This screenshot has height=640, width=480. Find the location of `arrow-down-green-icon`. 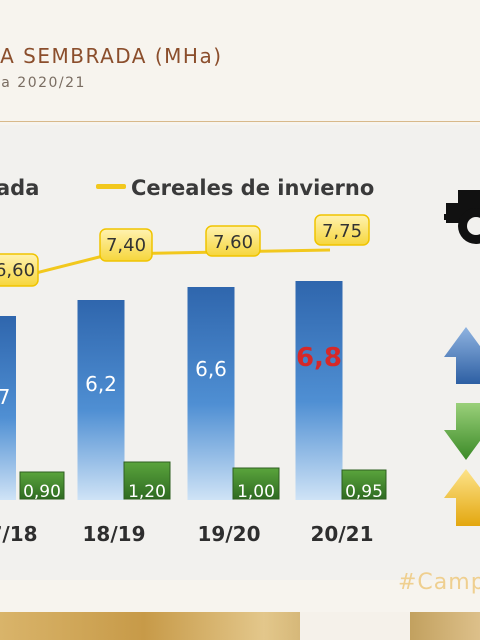

arrow-down-green-icon is located at coordinates (462, 431).